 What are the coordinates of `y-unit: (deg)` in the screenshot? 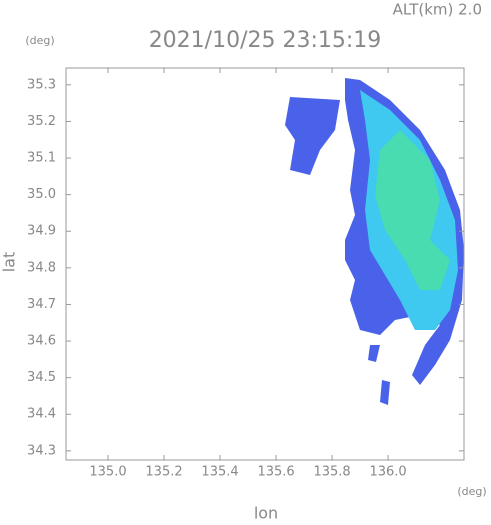 It's located at (39, 40).